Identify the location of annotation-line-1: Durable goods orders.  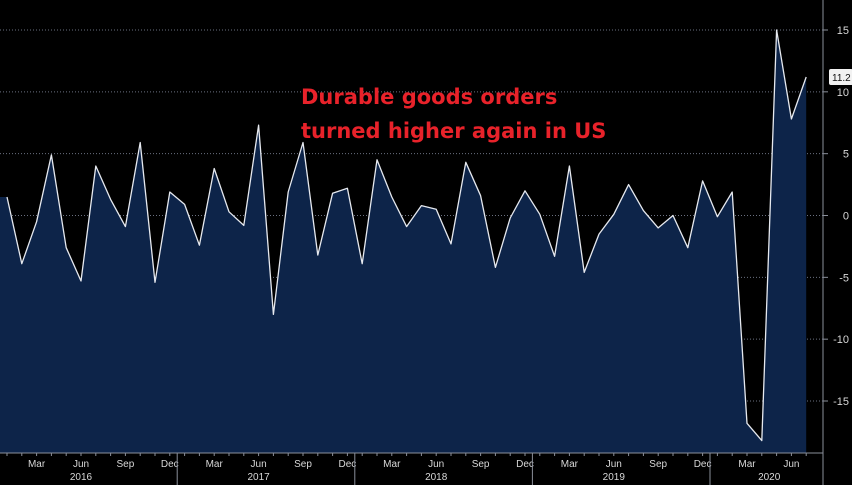
(429, 97).